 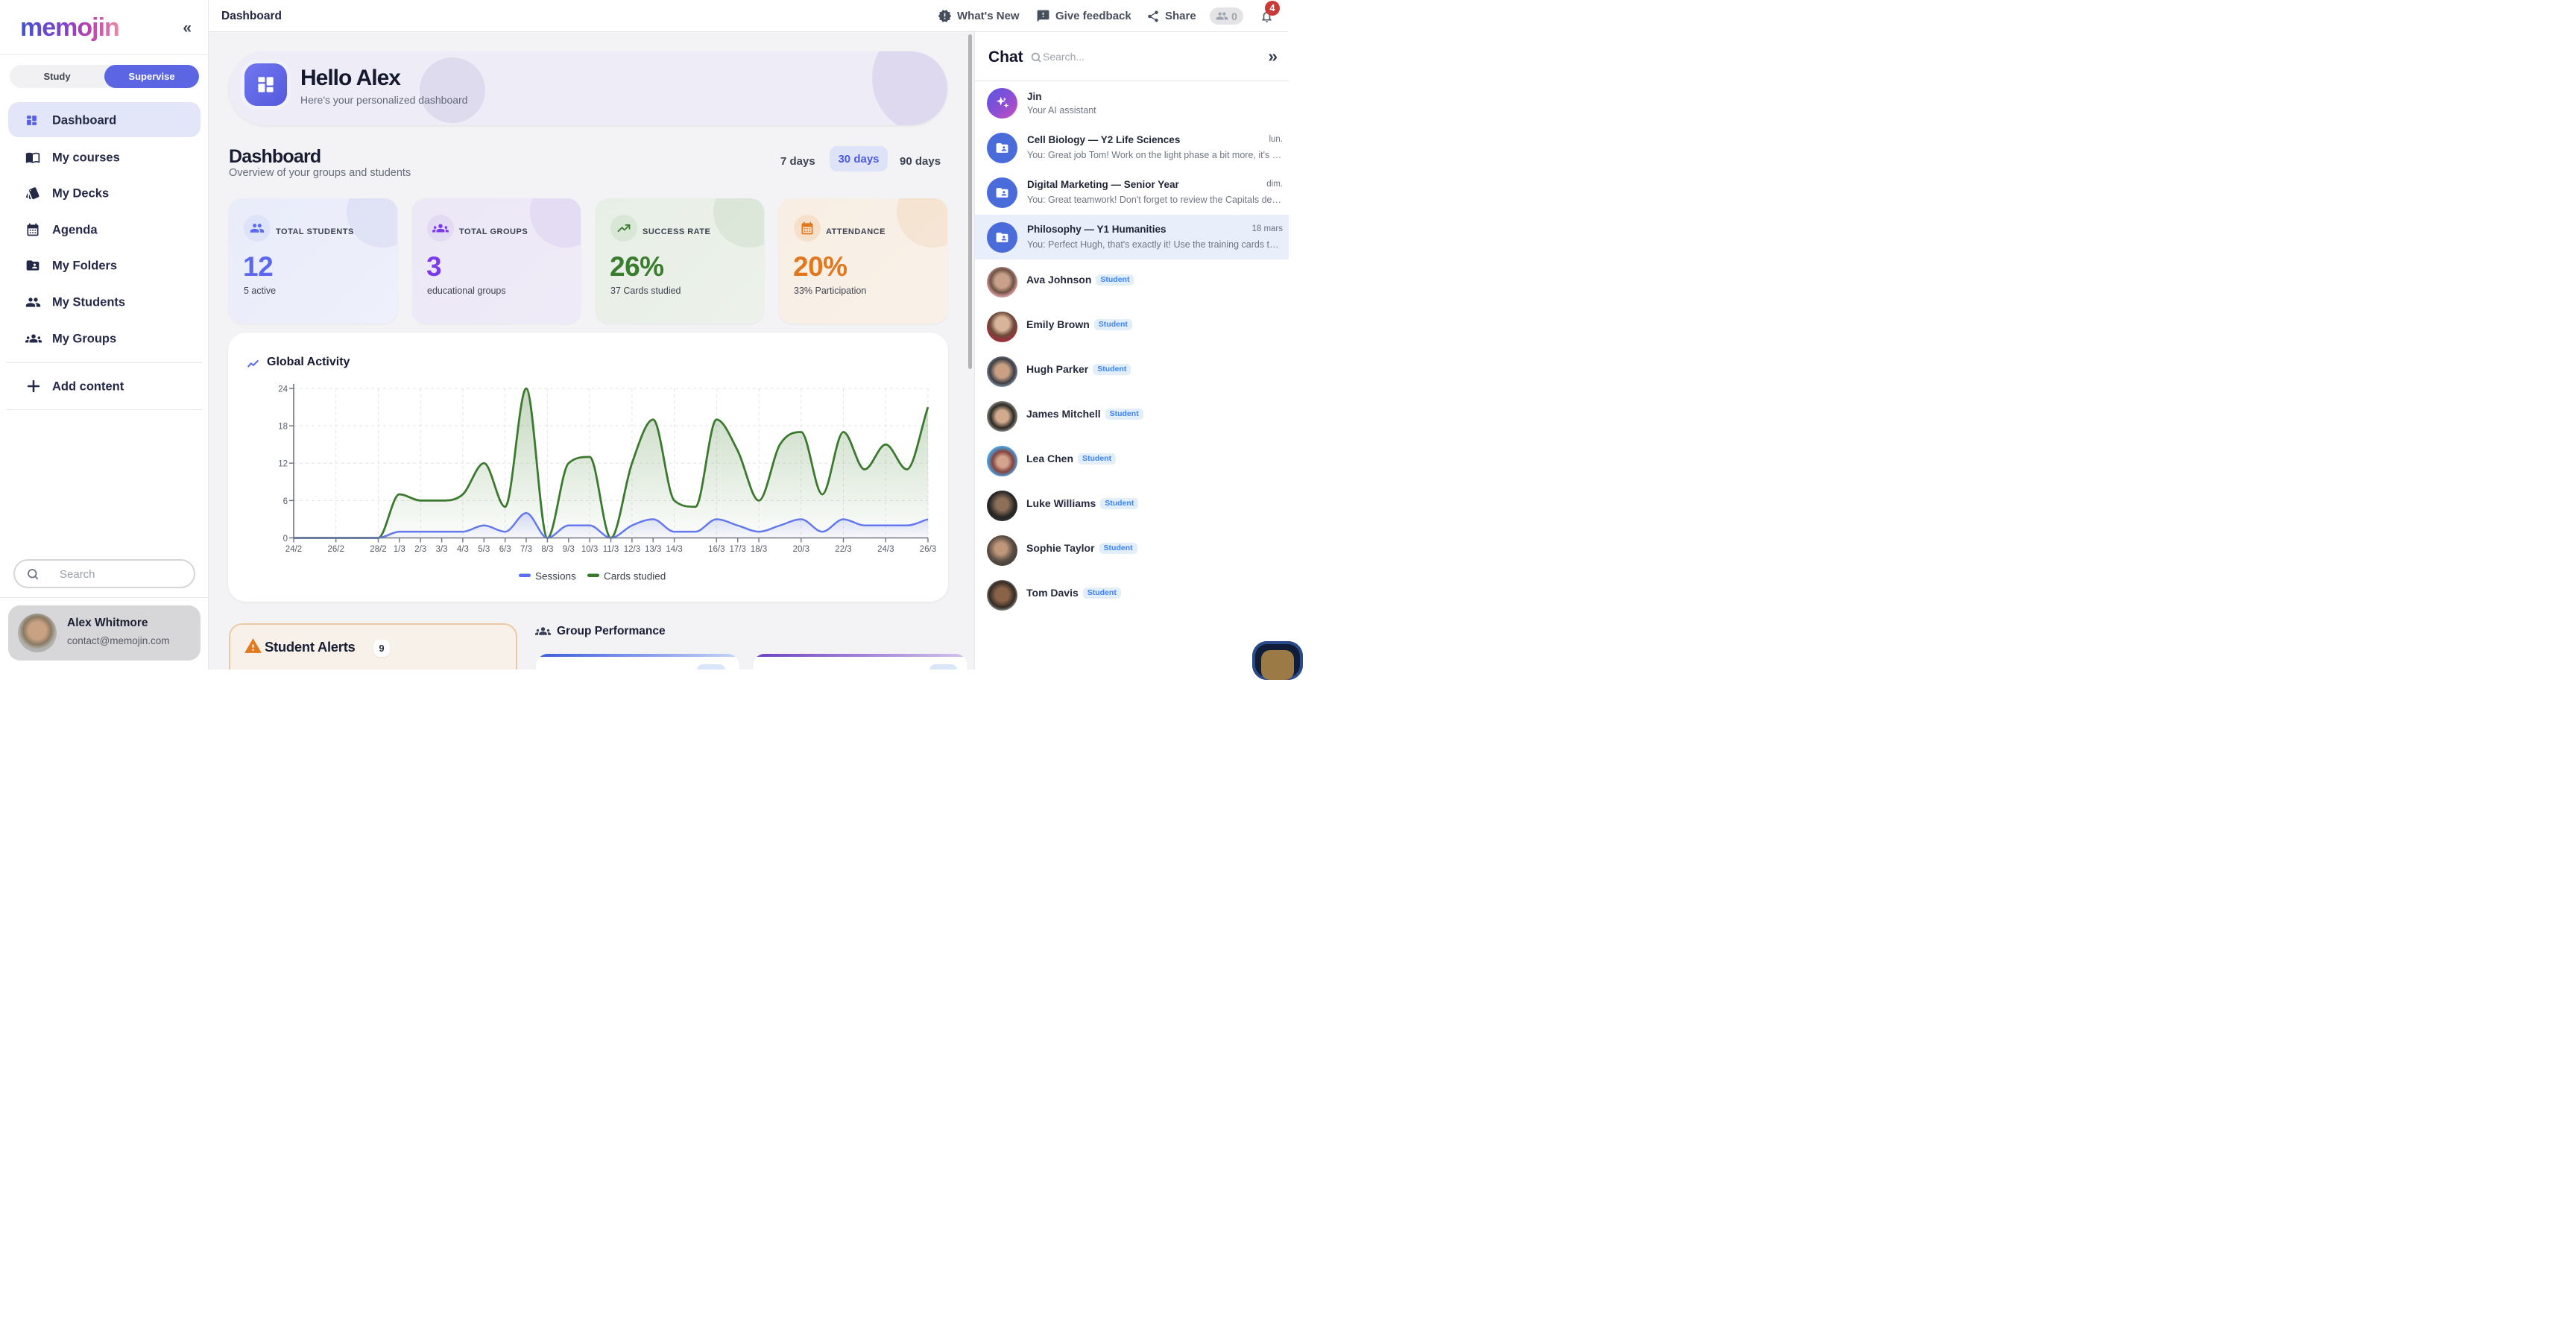 I want to click on svg-text: 18/3, so click(x=759, y=549).